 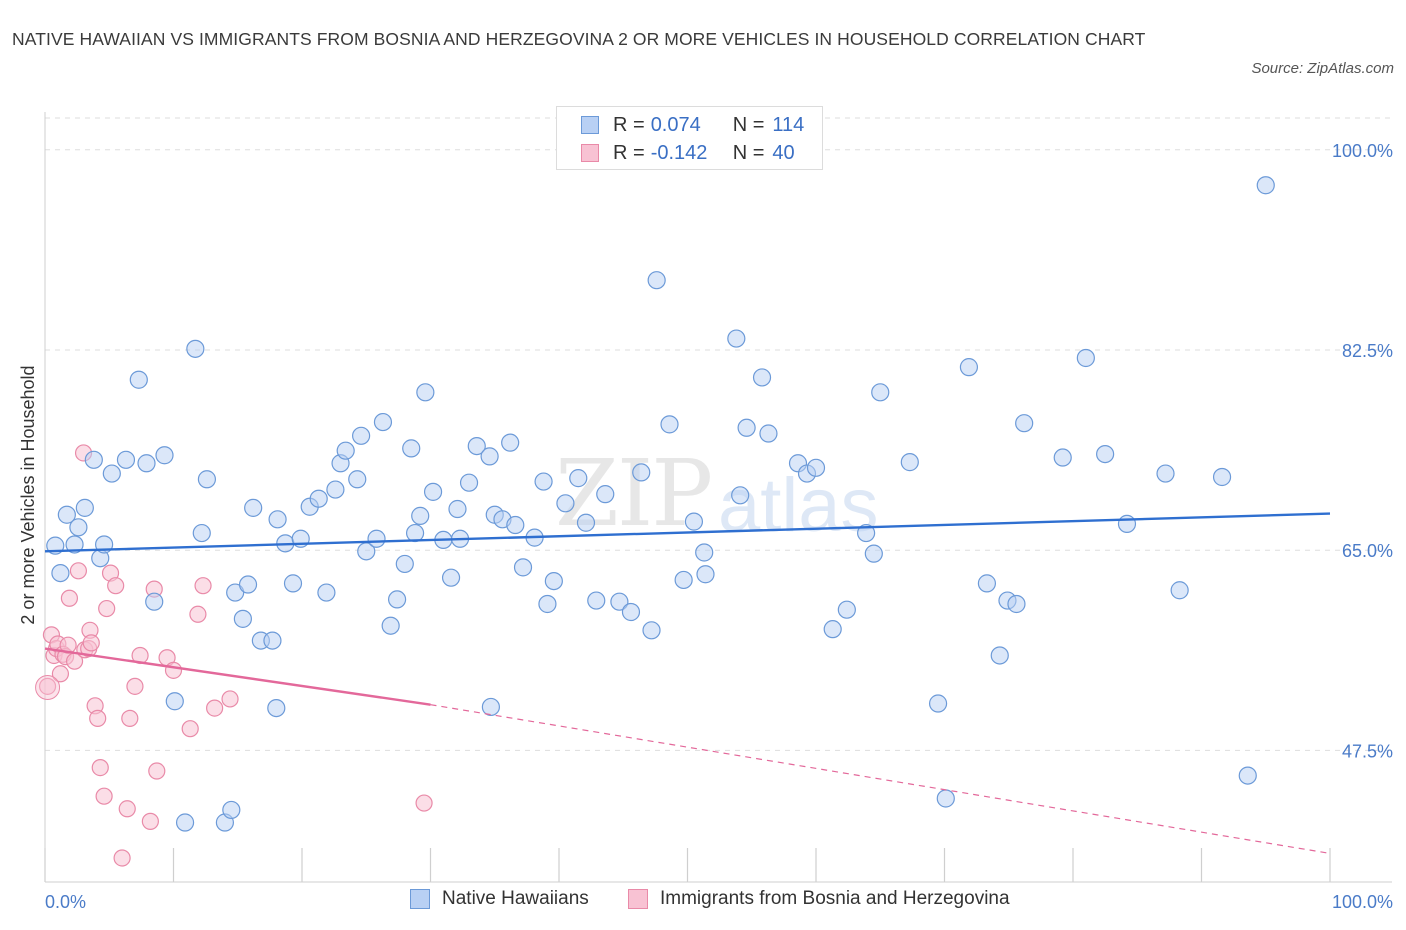 I want to click on legend-label: Immigrants from Bosnia and Herzegovina, so click(x=835, y=898).